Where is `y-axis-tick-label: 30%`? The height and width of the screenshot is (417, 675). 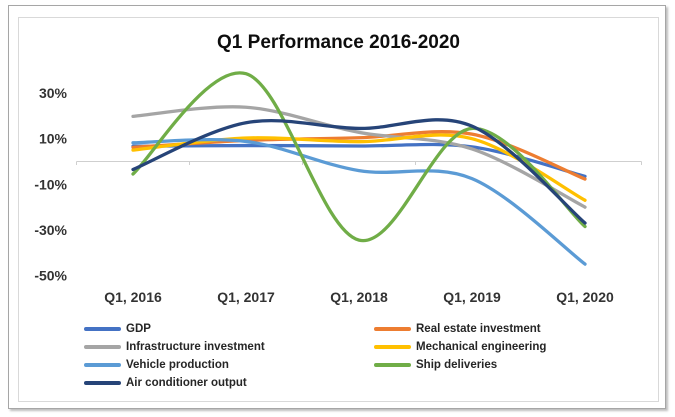
y-axis-tick-label: 30% is located at coordinates (53, 93).